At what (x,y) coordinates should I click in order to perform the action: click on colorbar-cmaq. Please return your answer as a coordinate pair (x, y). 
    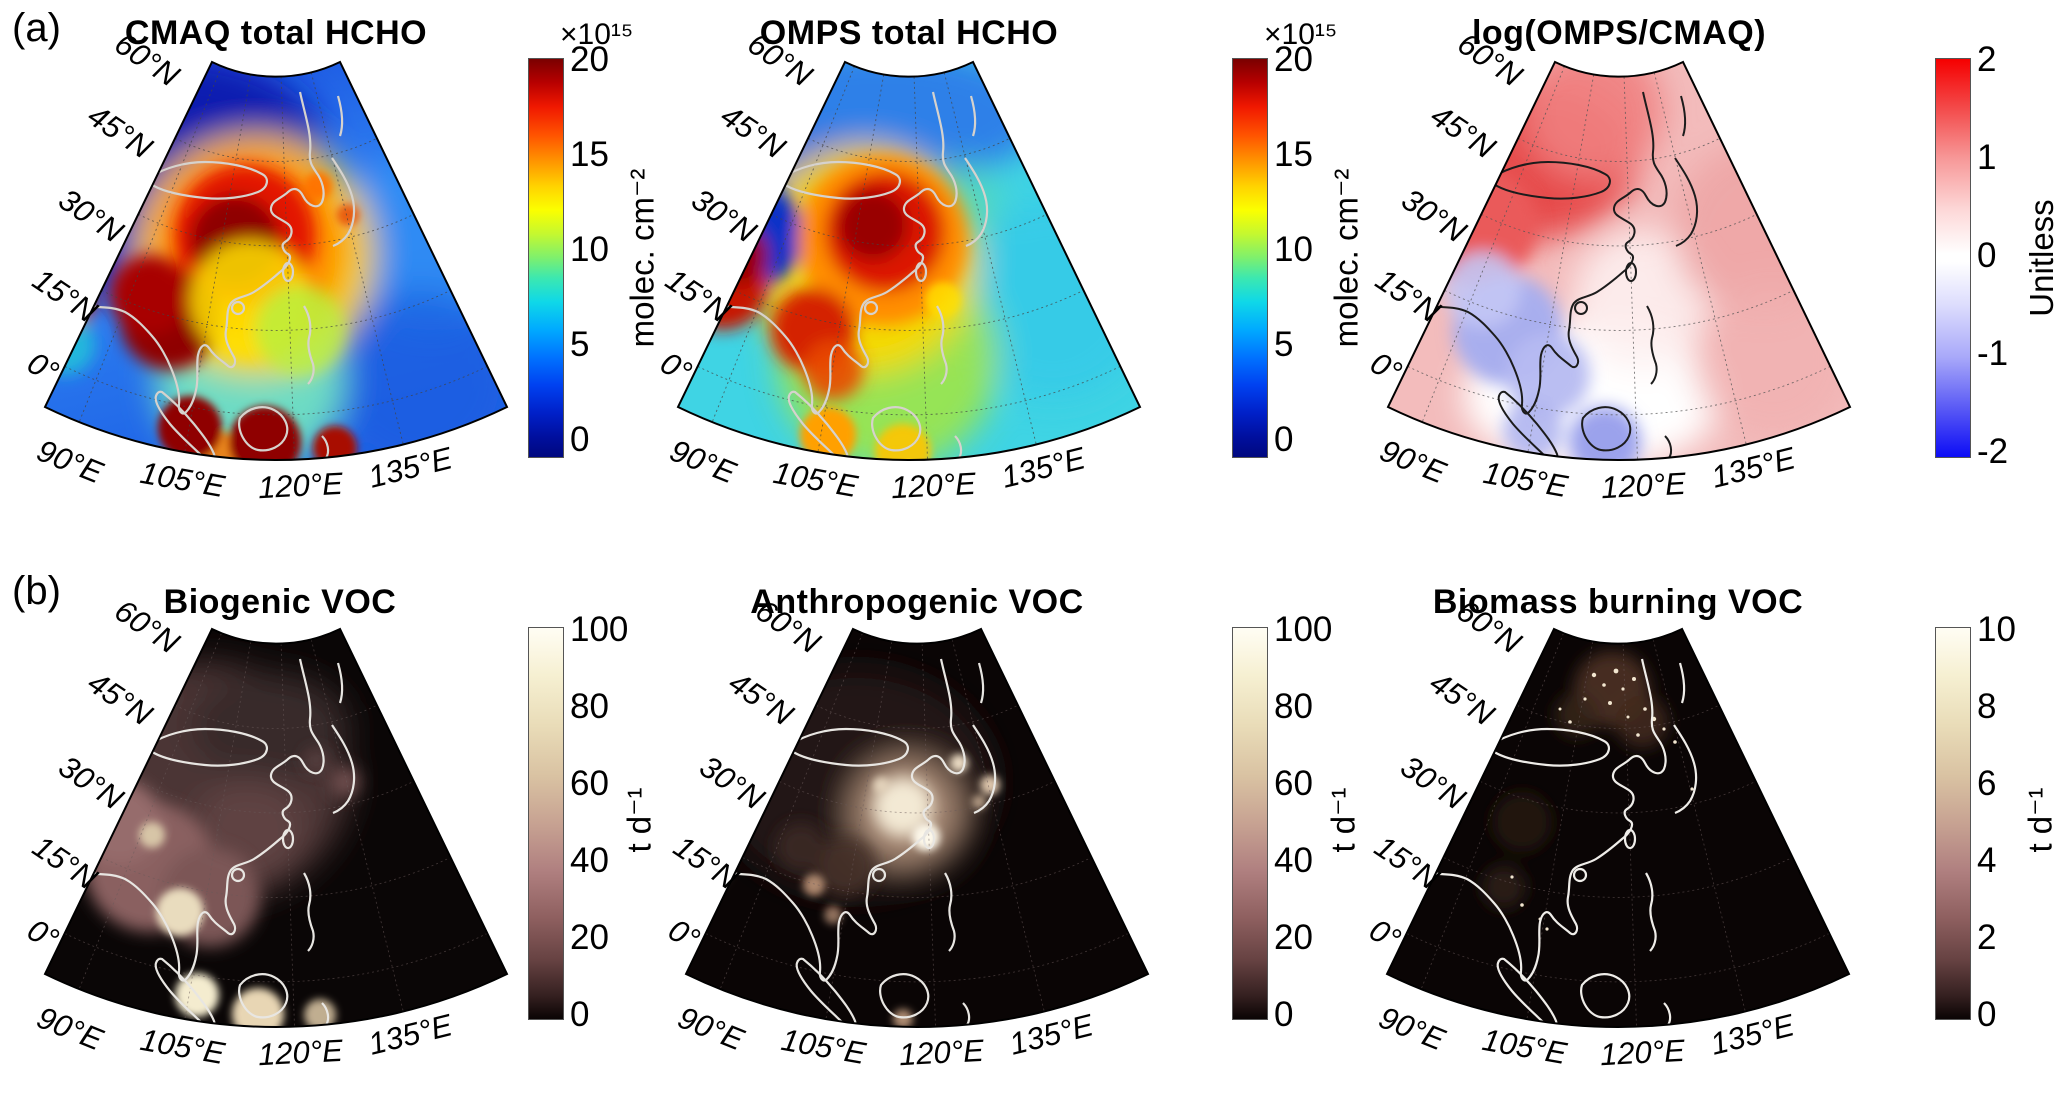
    Looking at the image, I should click on (546, 258).